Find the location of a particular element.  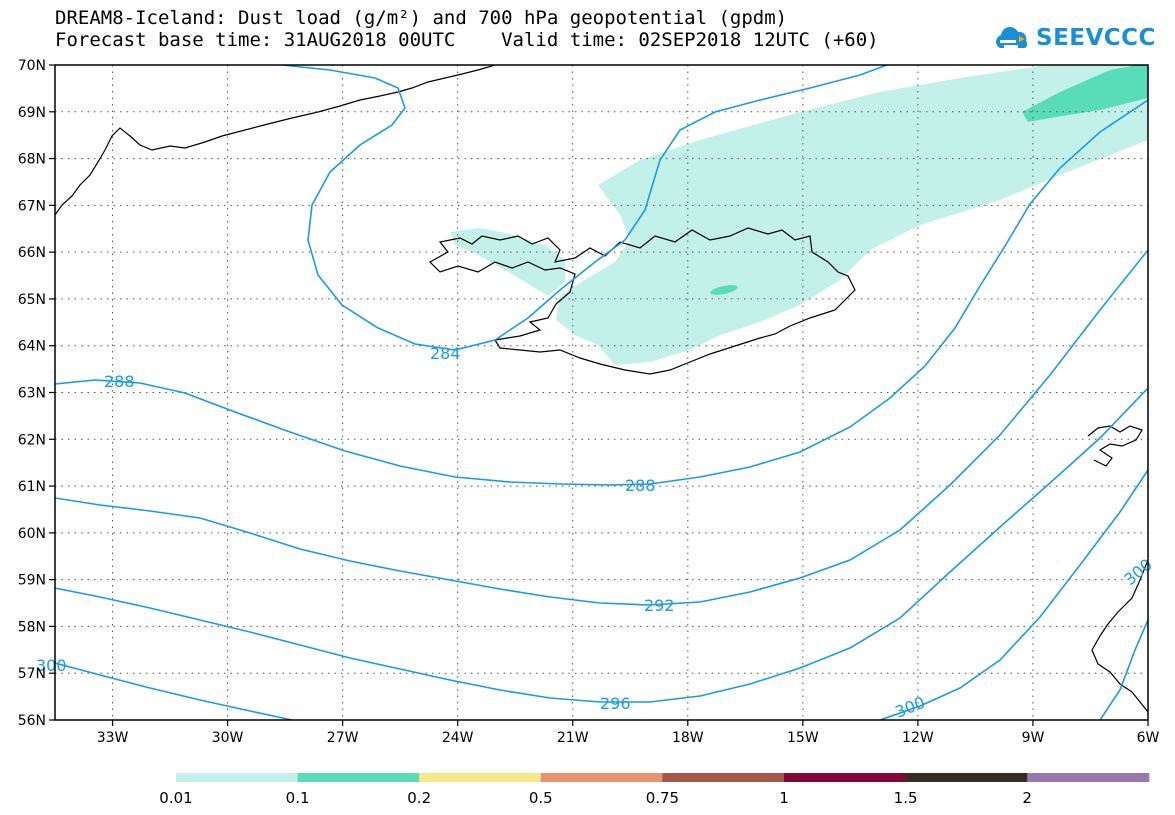

dust-patch-northwest is located at coordinates (507, 262).